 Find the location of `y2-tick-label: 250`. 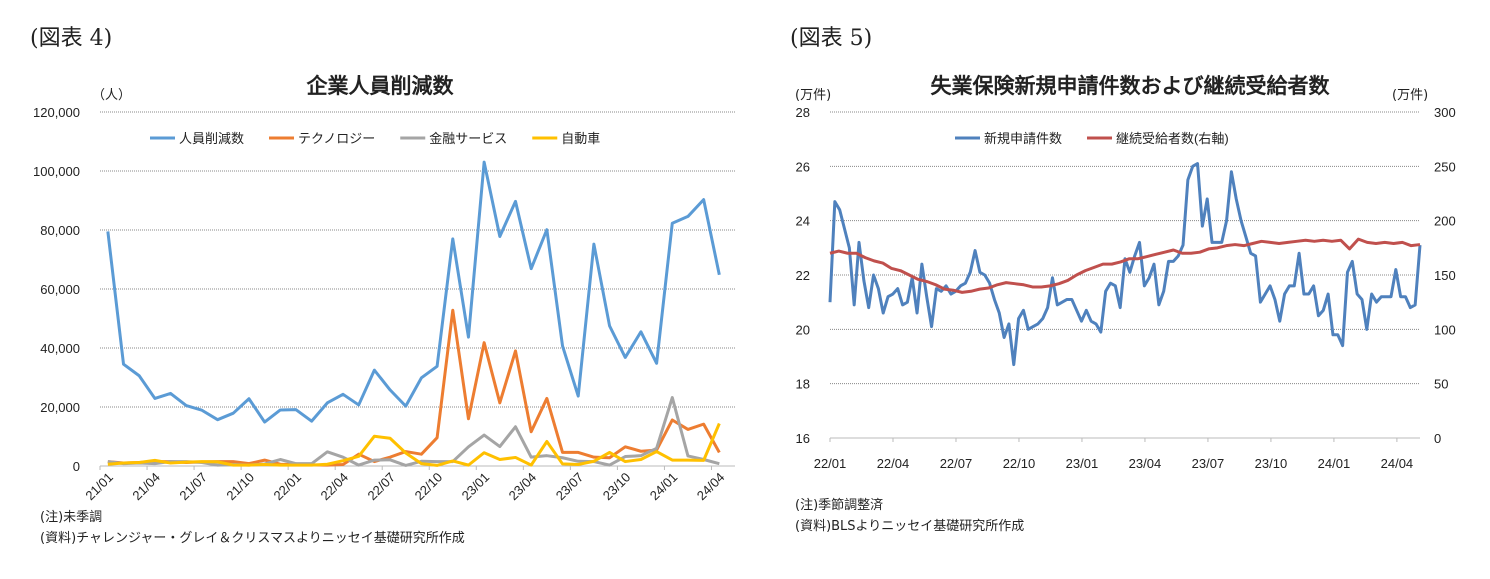

y2-tick-label: 250 is located at coordinates (1445, 166).